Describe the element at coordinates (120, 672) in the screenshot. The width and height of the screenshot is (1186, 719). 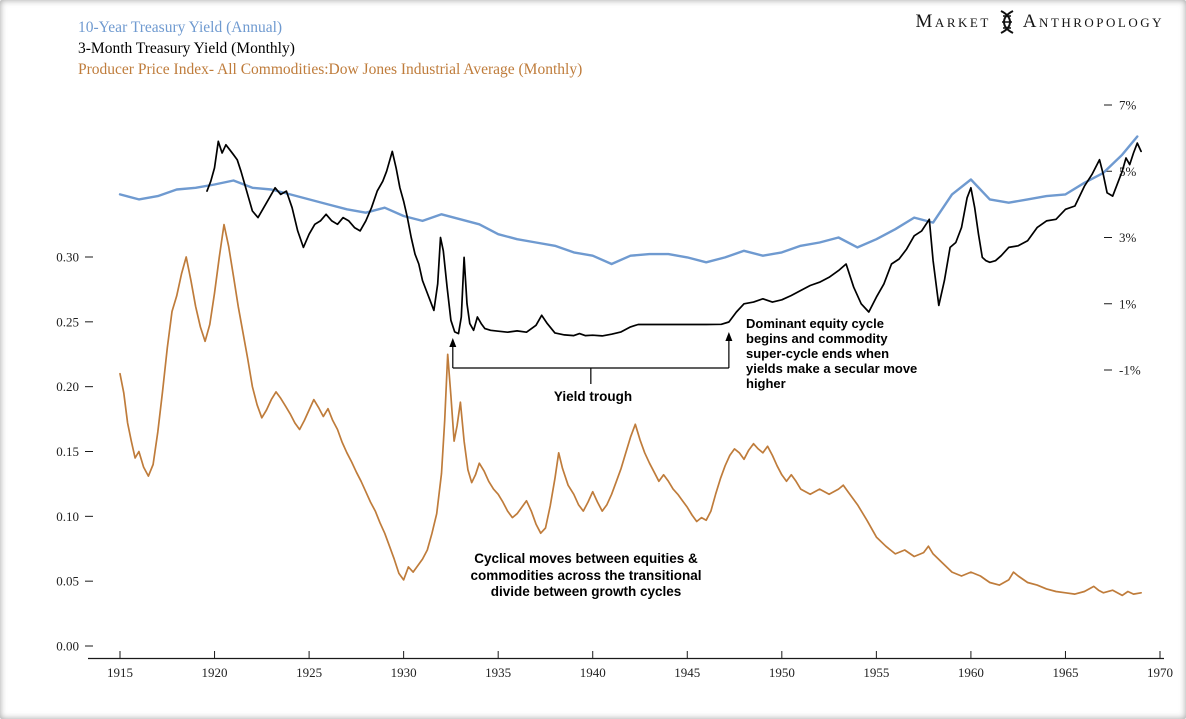
I see `x-axis-tick-label: 1915` at that location.